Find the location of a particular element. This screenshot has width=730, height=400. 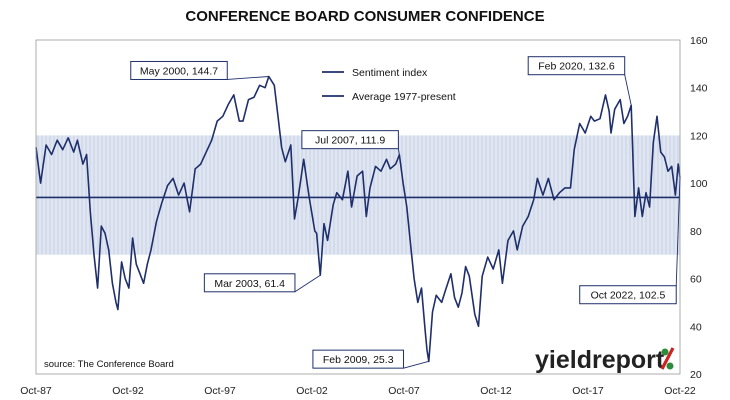

yieldreport-logo: yieldreport is located at coordinates (605, 360).